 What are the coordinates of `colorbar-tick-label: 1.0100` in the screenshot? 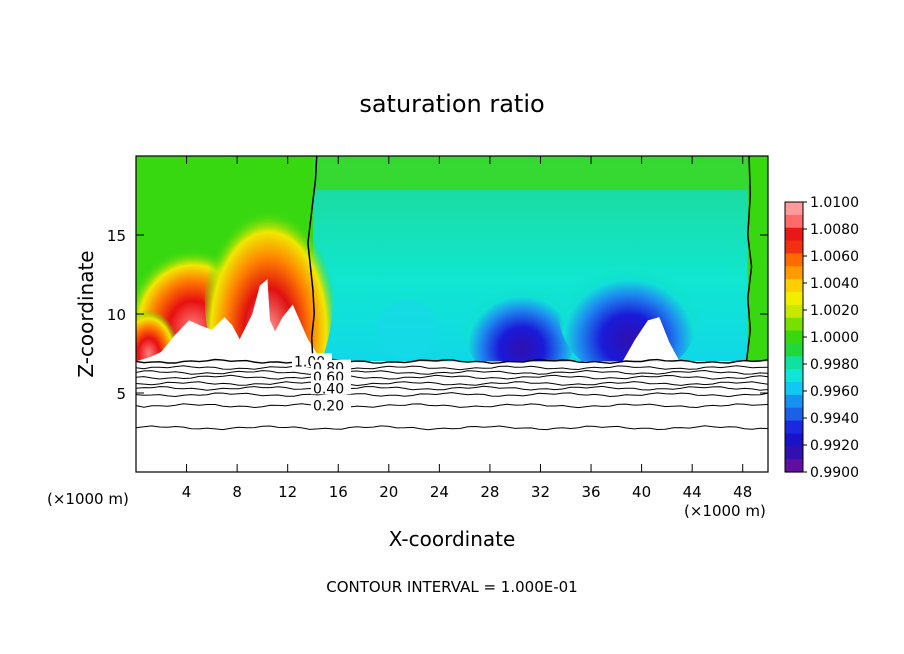 It's located at (834, 203).